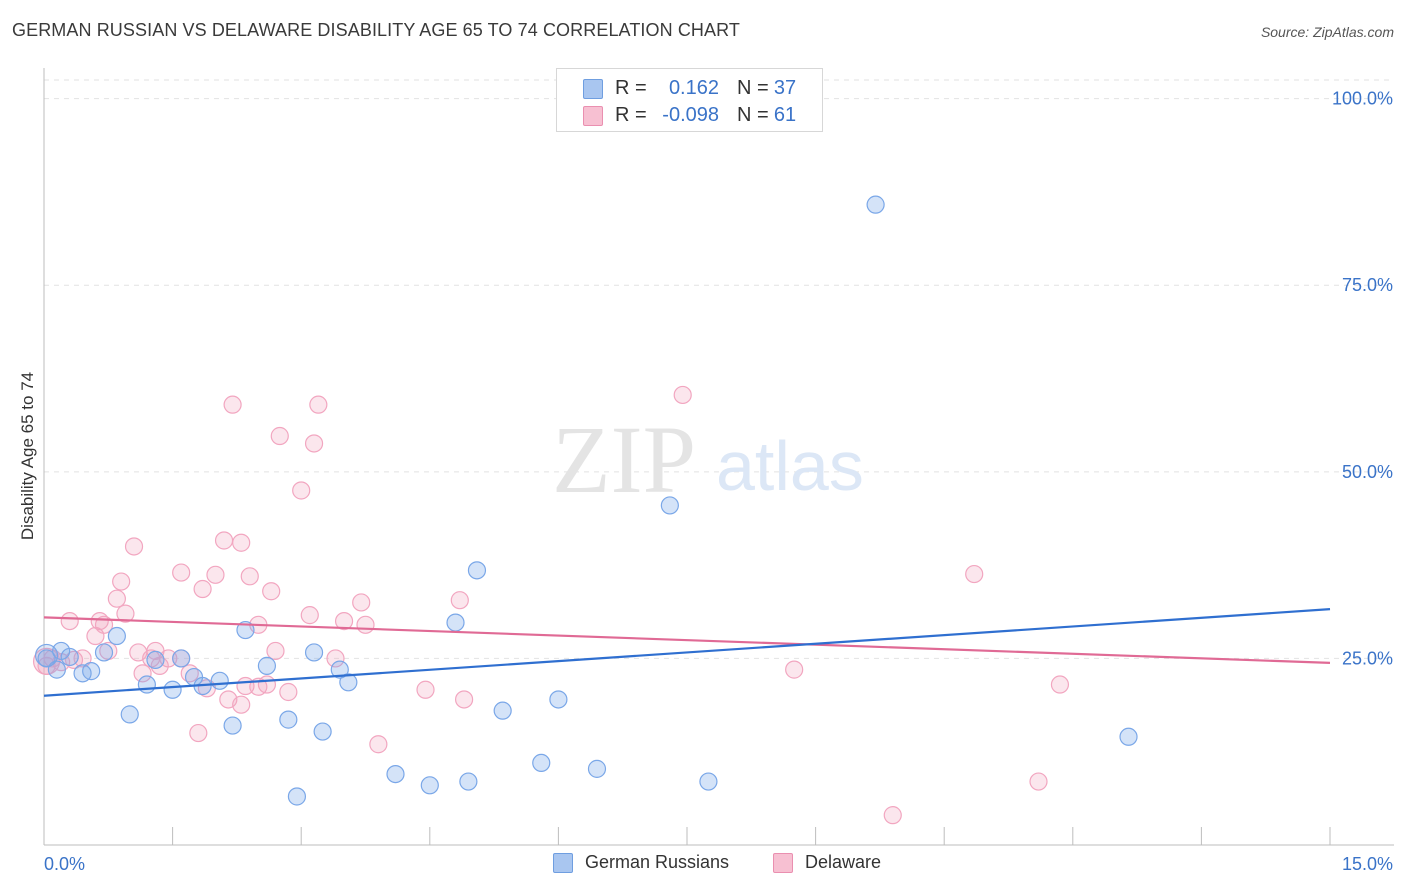 The height and width of the screenshot is (892, 1406). Describe the element at coordinates (46, 655) in the screenshot. I see `german-russians-point-large` at that location.